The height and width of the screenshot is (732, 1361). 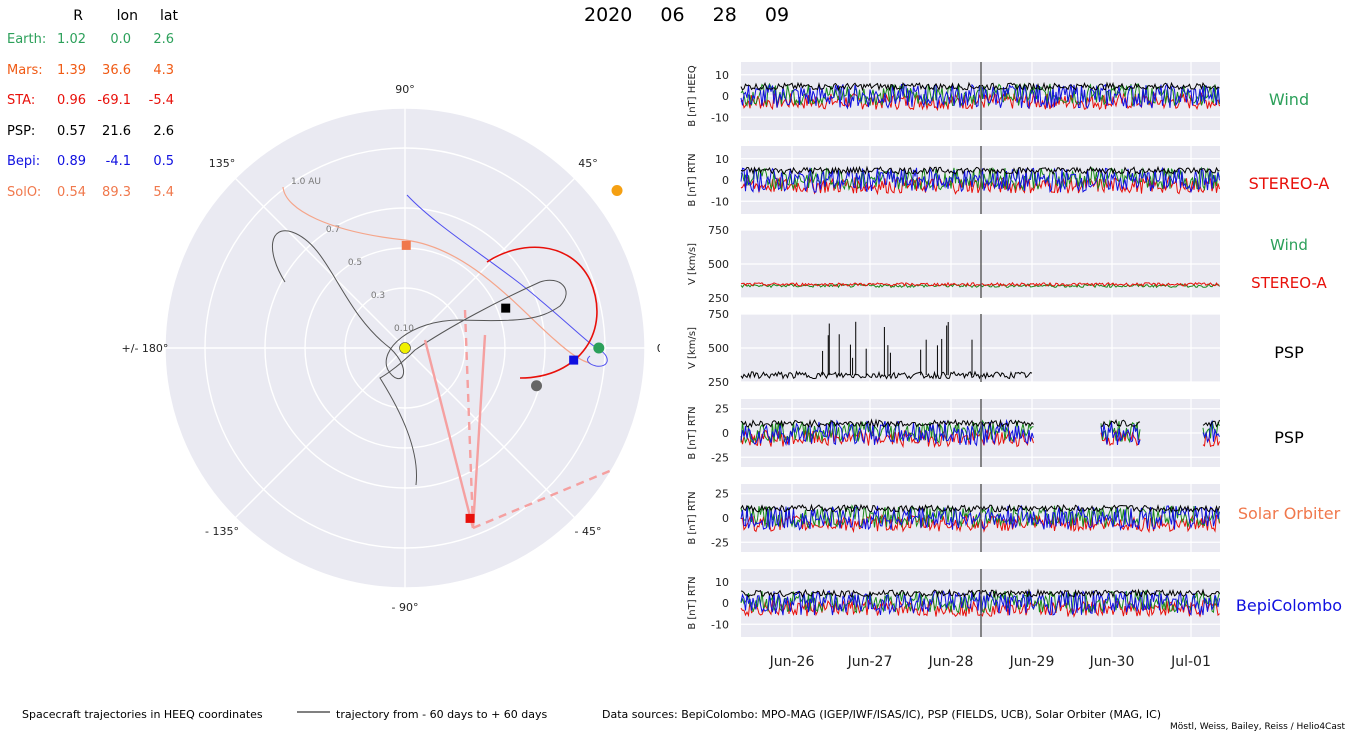 What do you see at coordinates (692, 96) in the screenshot?
I see `y-axis-label: B [nT] HEEQ` at bounding box center [692, 96].